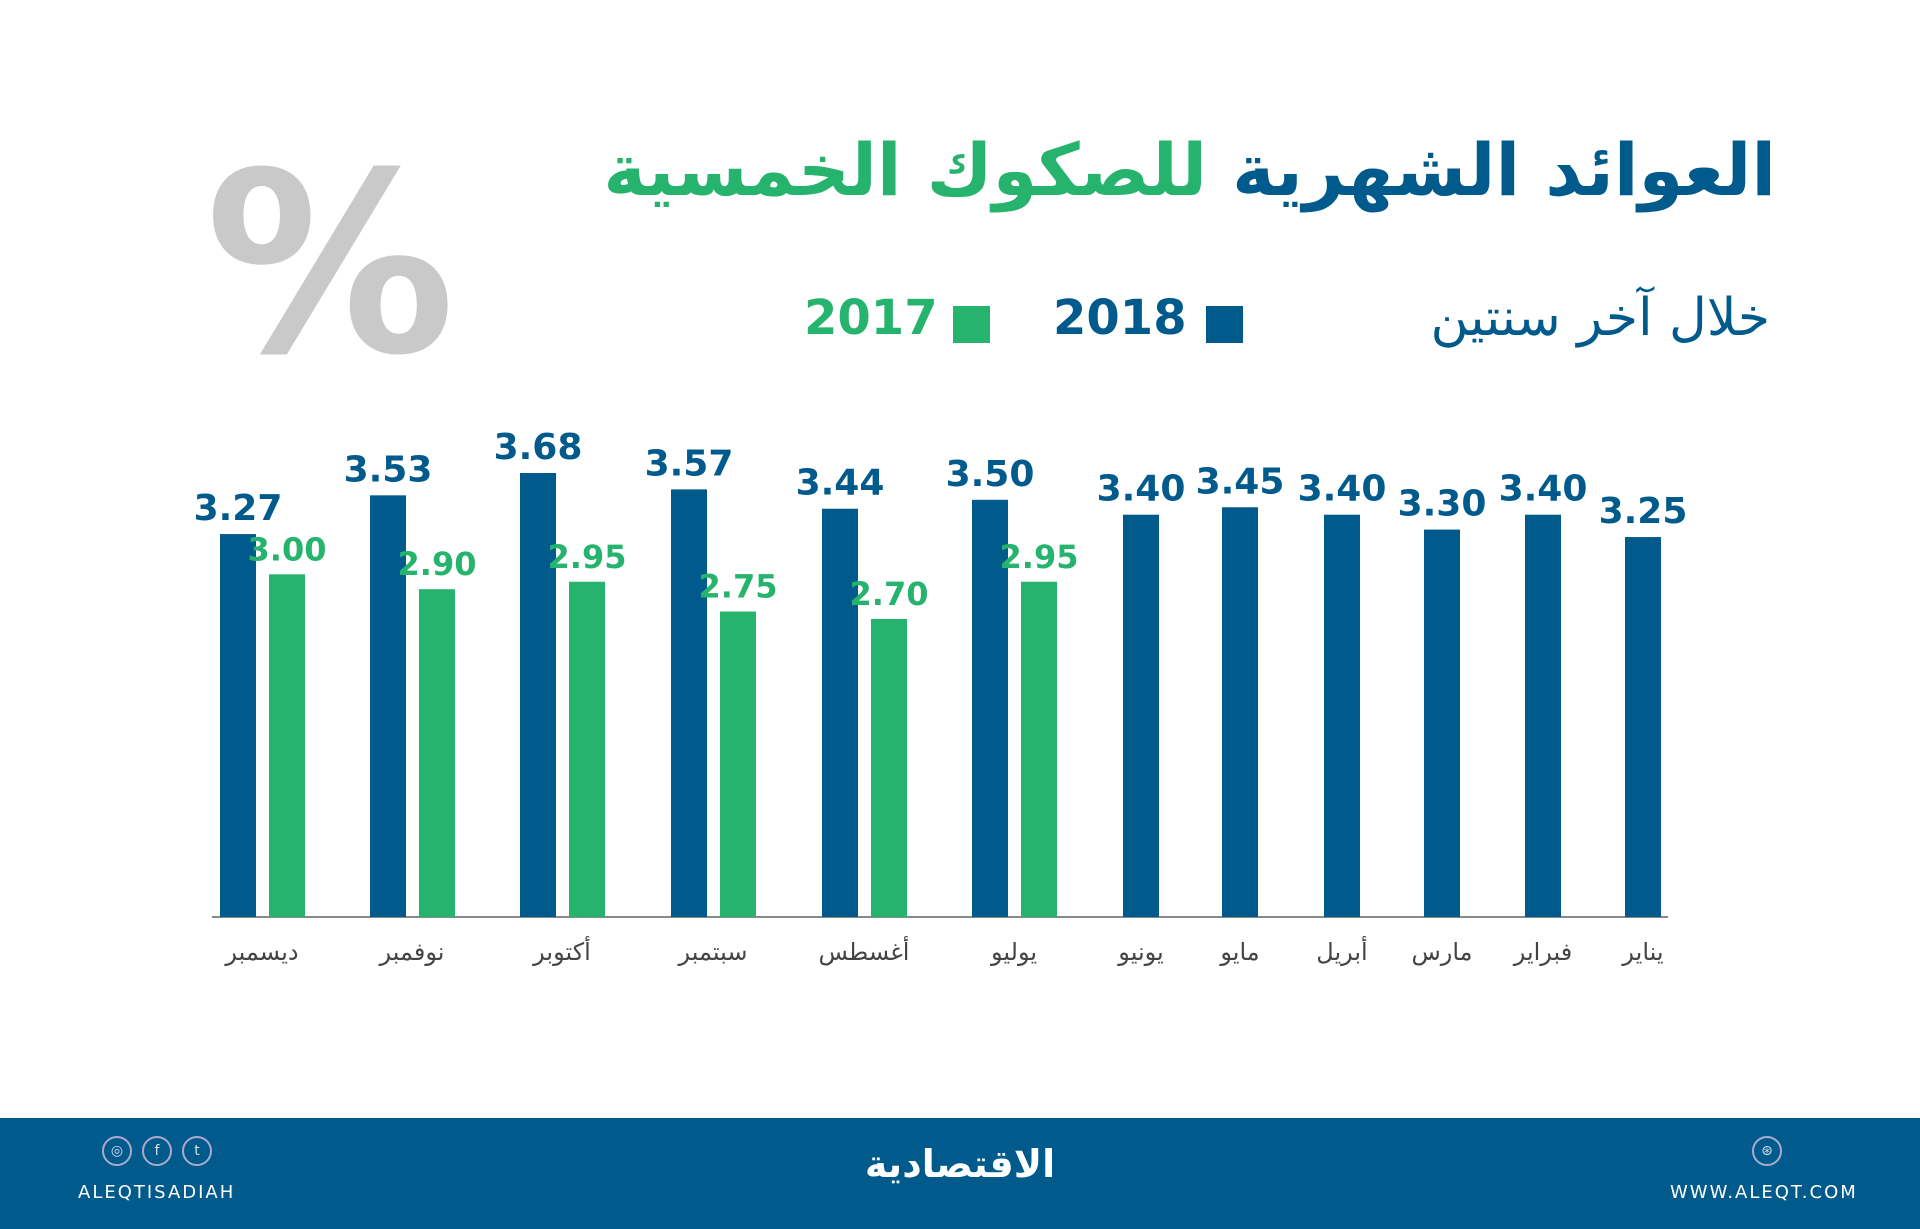 Image resolution: width=1920 pixels, height=1229 pixels. I want to click on month-label: يوليو, so click(1013, 952).